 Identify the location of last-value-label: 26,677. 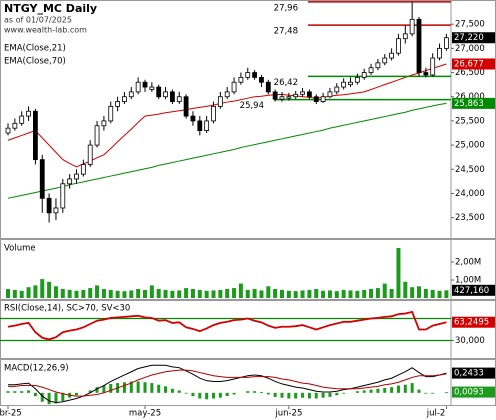
(469, 64).